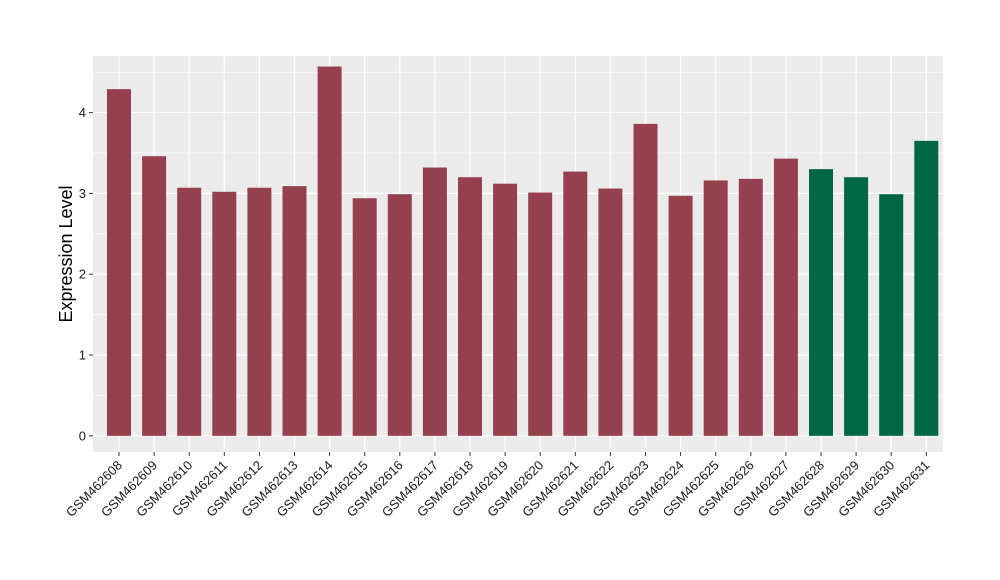 Image resolution: width=1000 pixels, height=580 pixels. What do you see at coordinates (119, 262) in the screenshot?
I see `bar-GSM462608` at bounding box center [119, 262].